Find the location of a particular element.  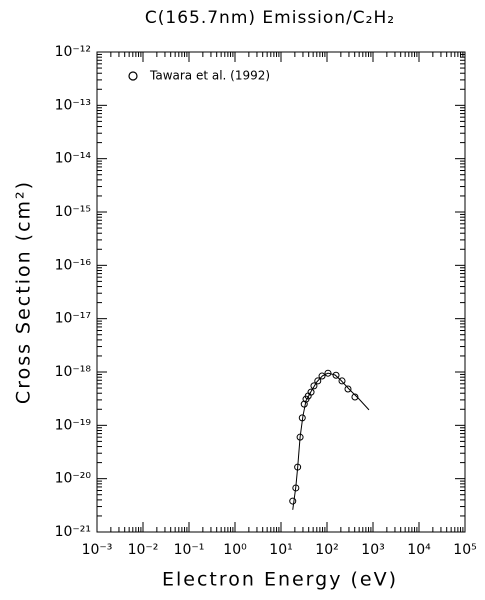

y-tick-label: 10⁻²⁰ is located at coordinates (73, 479).